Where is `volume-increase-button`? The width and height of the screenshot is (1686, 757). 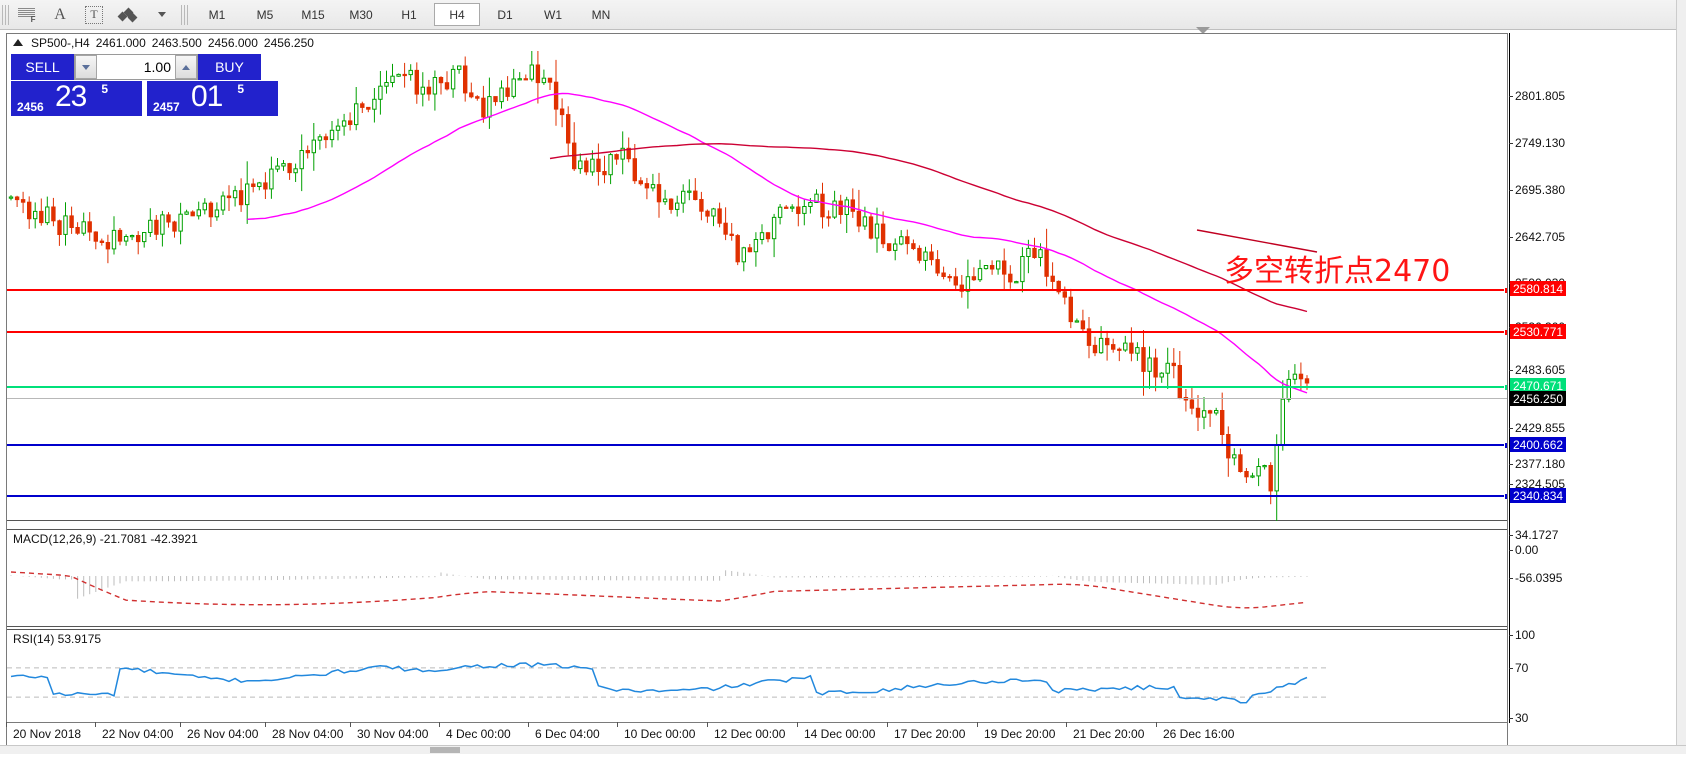 volume-increase-button is located at coordinates (186, 67).